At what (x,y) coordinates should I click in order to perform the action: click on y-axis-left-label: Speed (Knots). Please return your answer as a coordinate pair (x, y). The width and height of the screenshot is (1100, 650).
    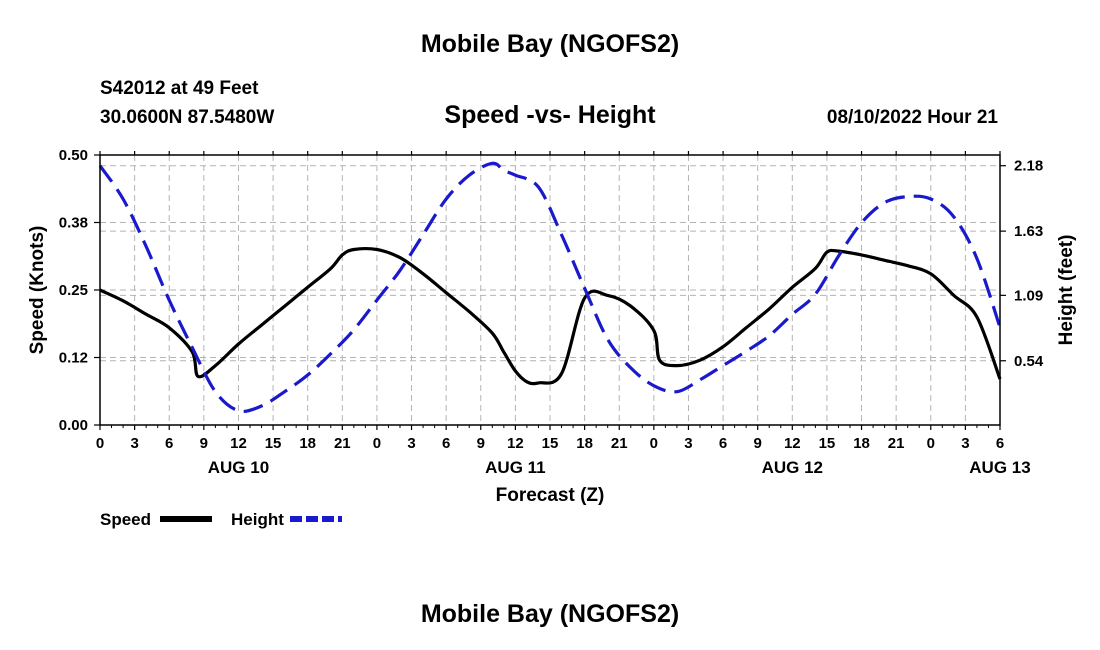
    Looking at the image, I should click on (37, 290).